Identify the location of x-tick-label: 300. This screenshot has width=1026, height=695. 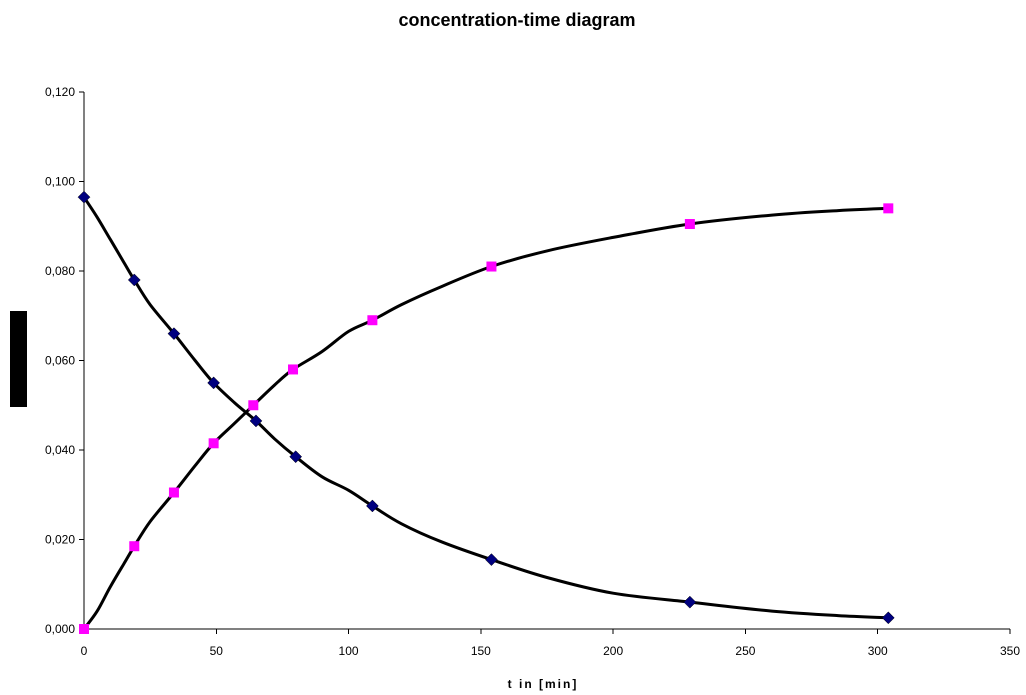
(878, 651).